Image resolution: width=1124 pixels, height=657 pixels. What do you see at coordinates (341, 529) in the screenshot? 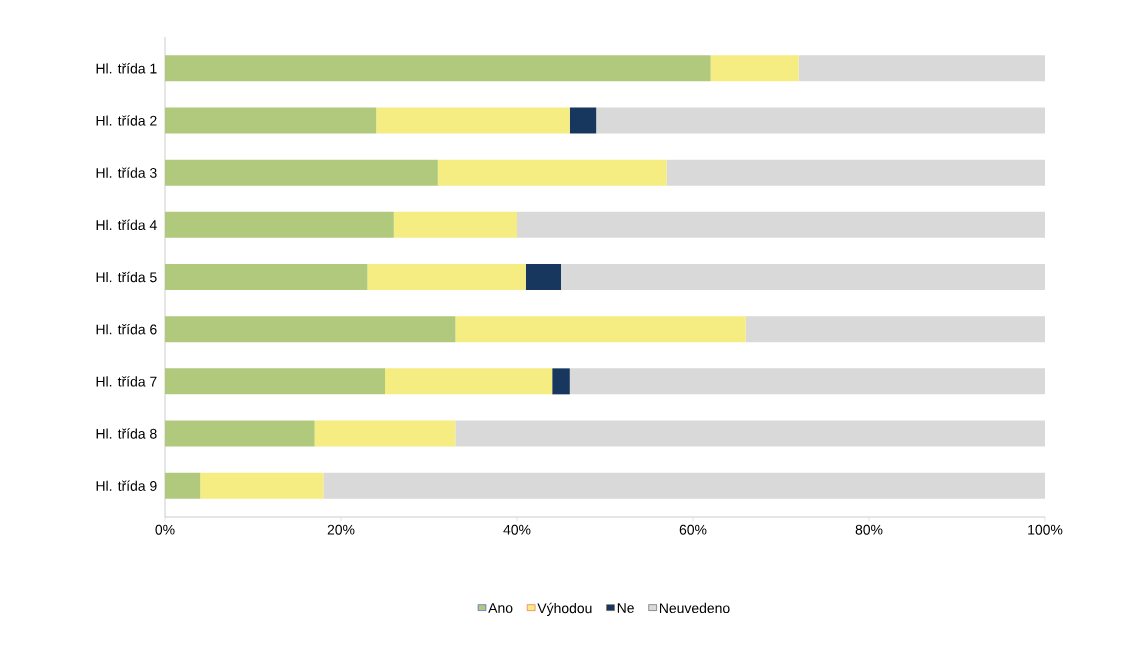
I see `x-tick-label: 20%` at bounding box center [341, 529].